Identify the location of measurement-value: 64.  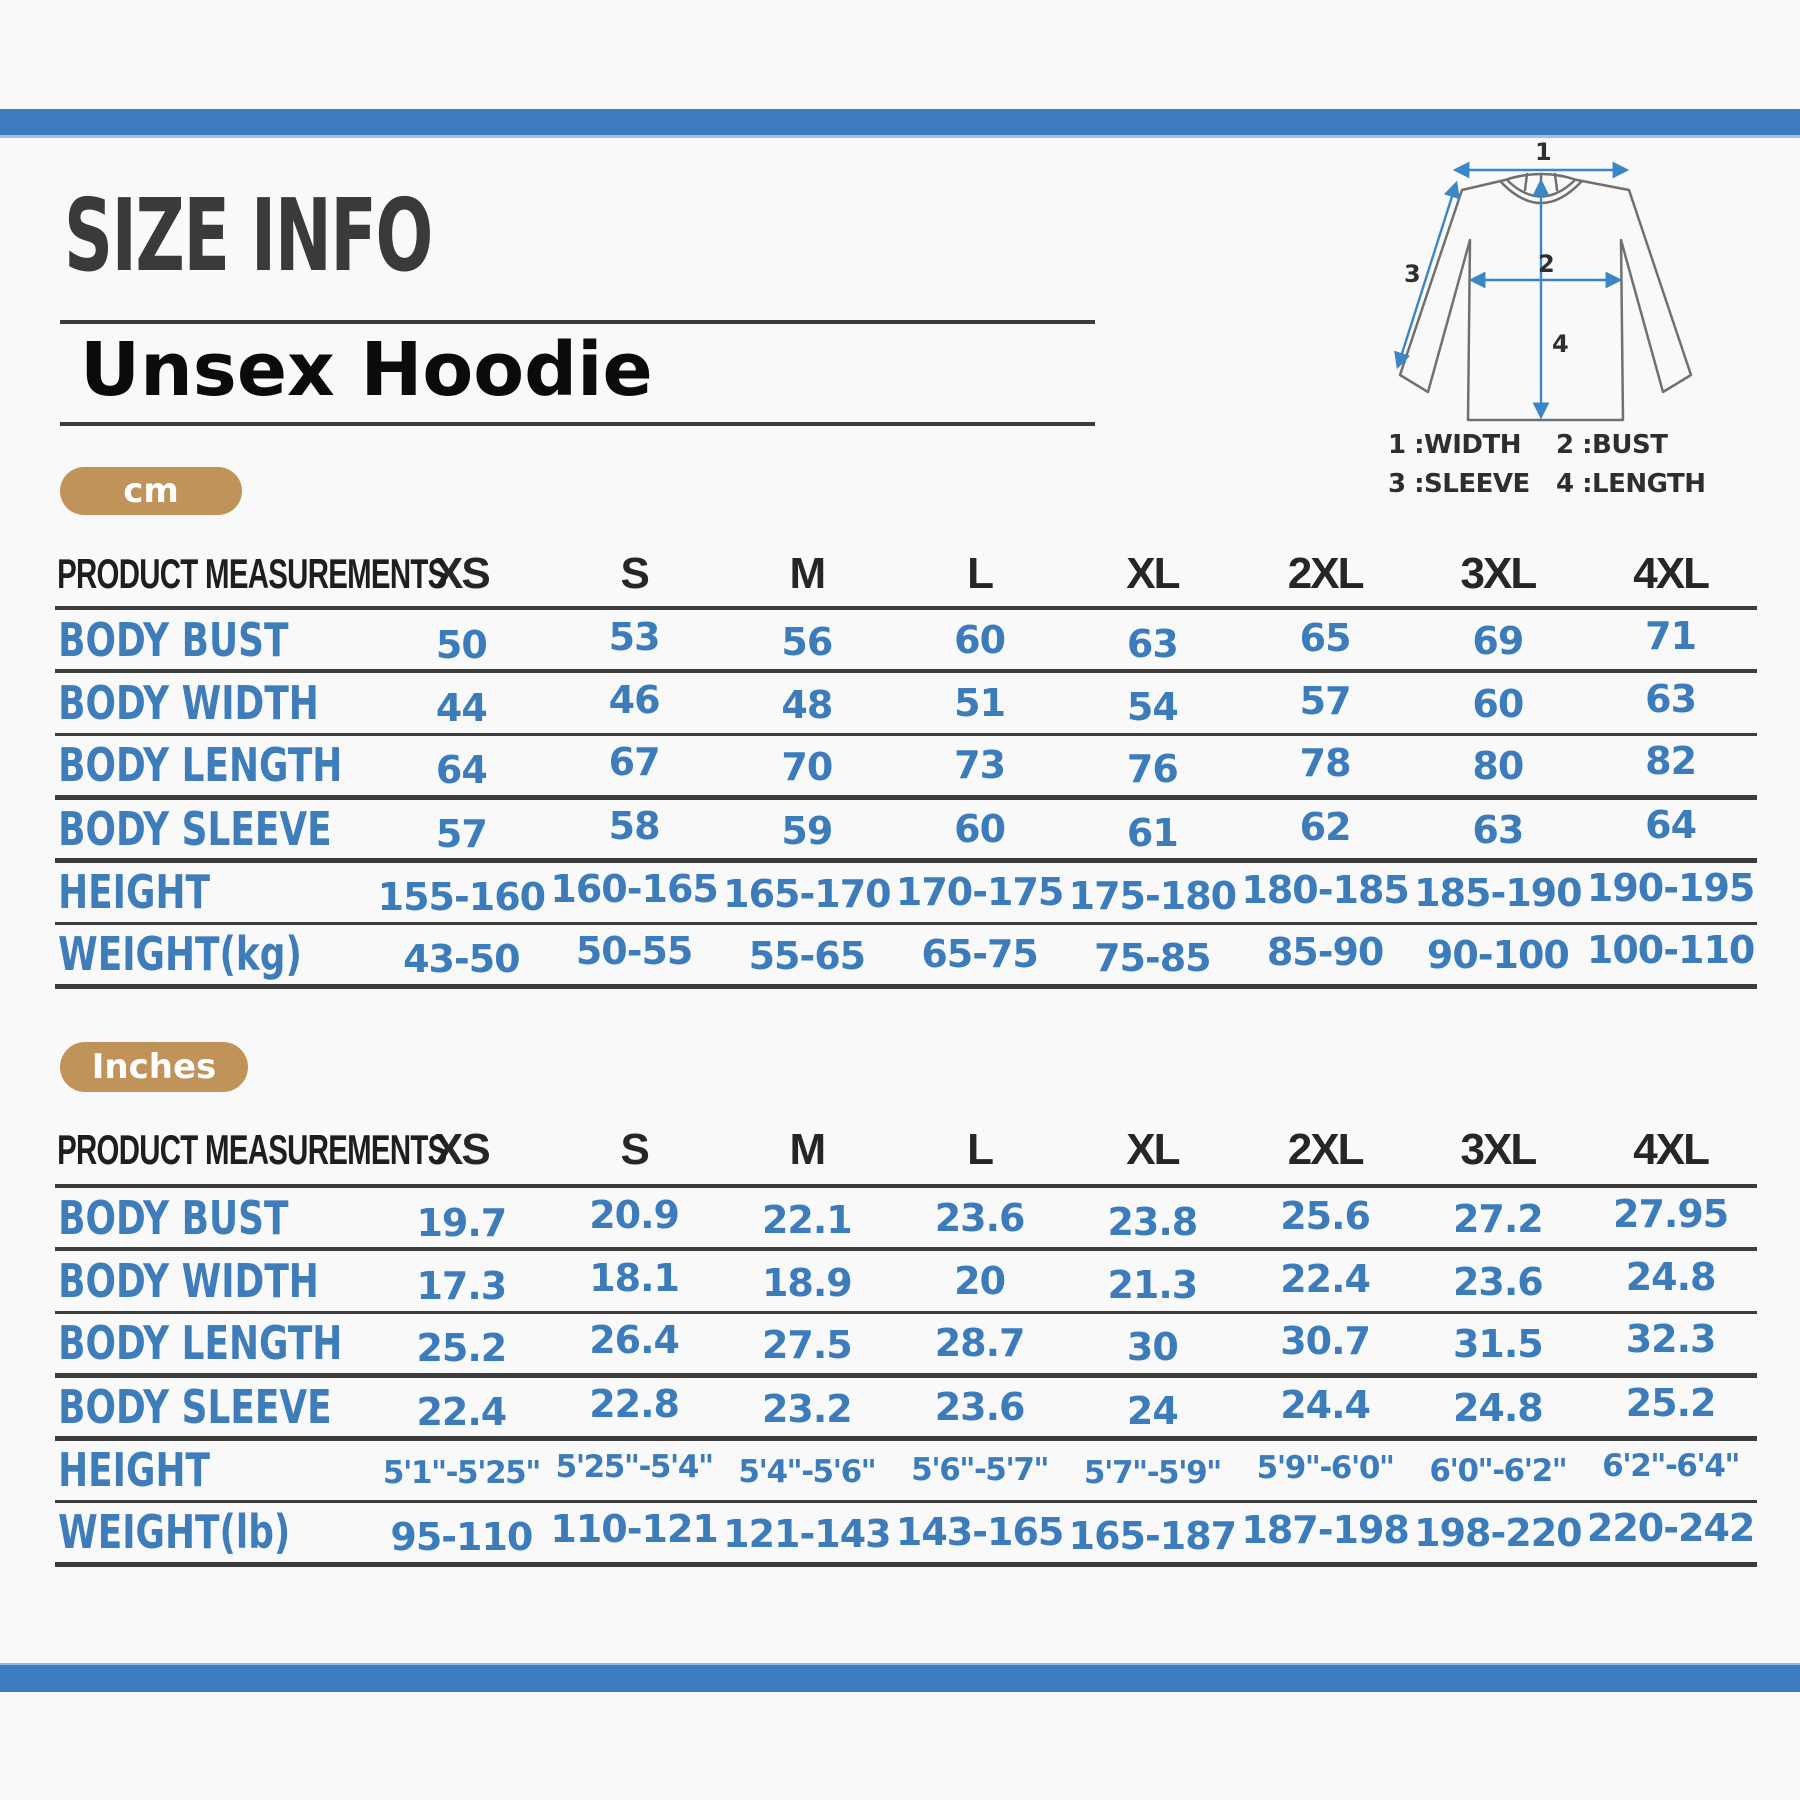
(1671, 824).